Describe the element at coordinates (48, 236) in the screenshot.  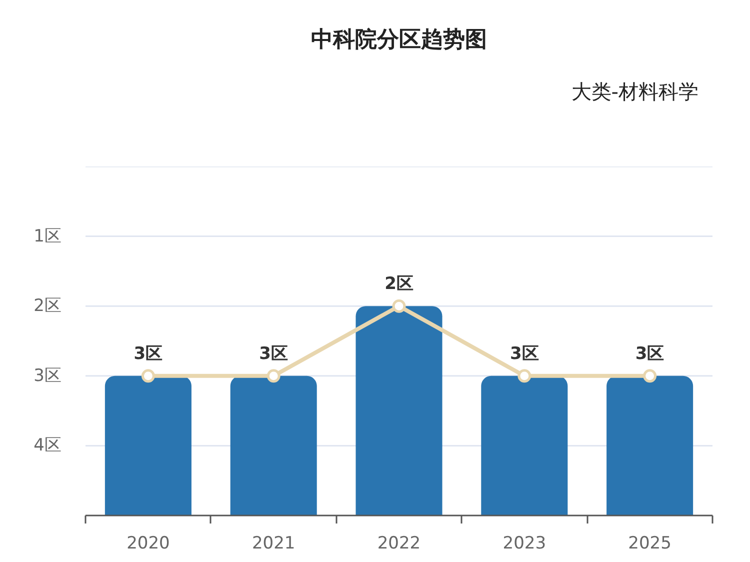
I see `y-tick-label: 1区` at that location.